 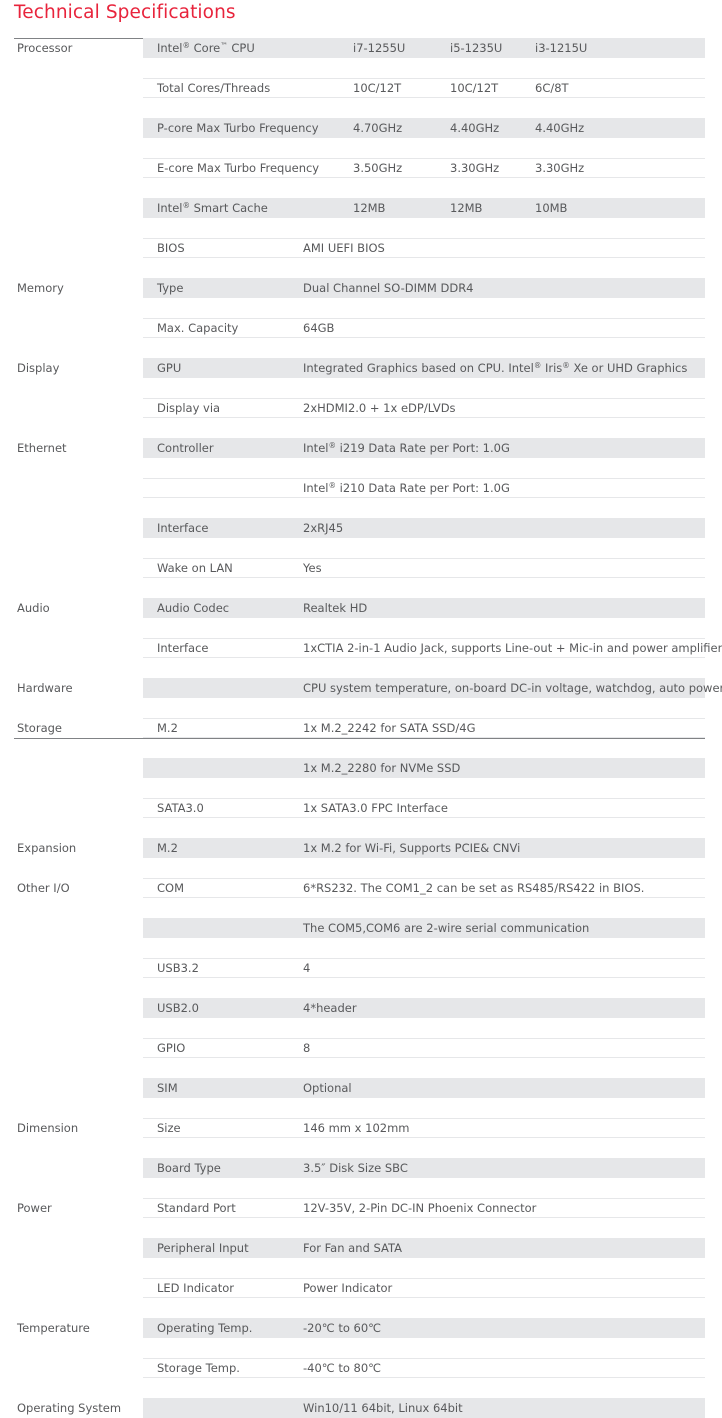 What do you see at coordinates (375, 808) in the screenshot?
I see `row-value: 1x SATA3.0 FPC Interface` at bounding box center [375, 808].